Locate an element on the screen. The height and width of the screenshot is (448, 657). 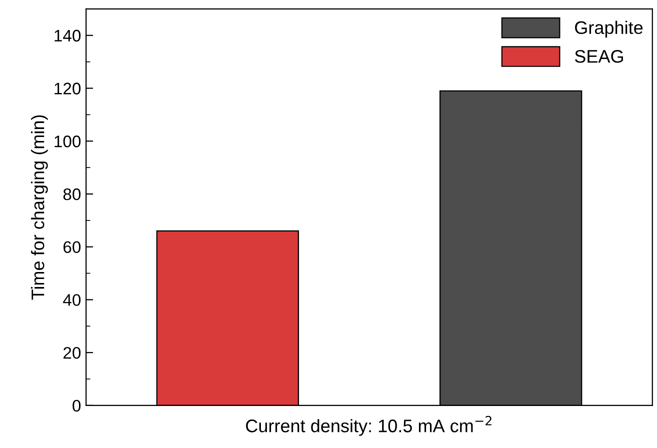
y-axis-title: Time for charging (min) is located at coordinates (39, 207).